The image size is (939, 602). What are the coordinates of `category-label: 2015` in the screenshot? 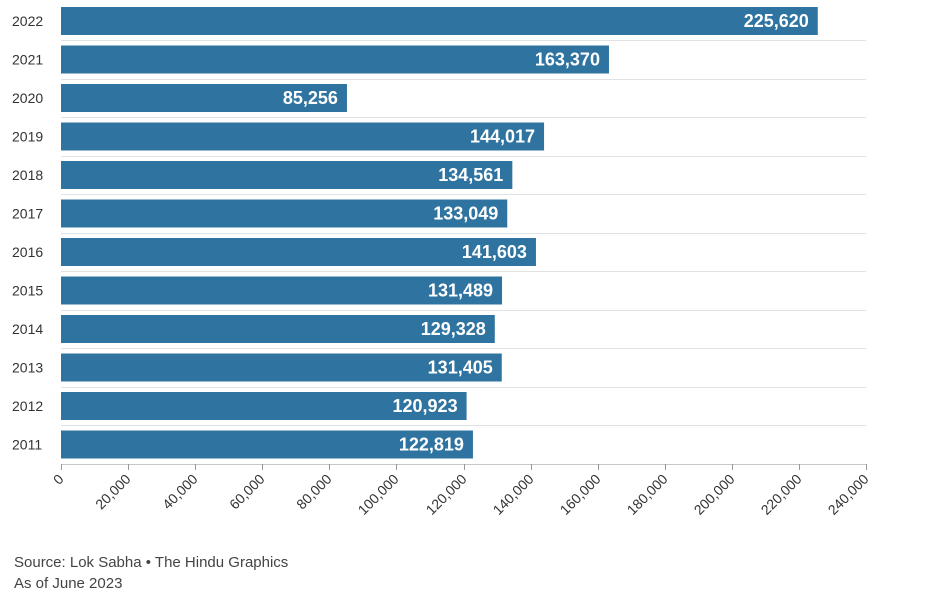 It's located at (27, 291).